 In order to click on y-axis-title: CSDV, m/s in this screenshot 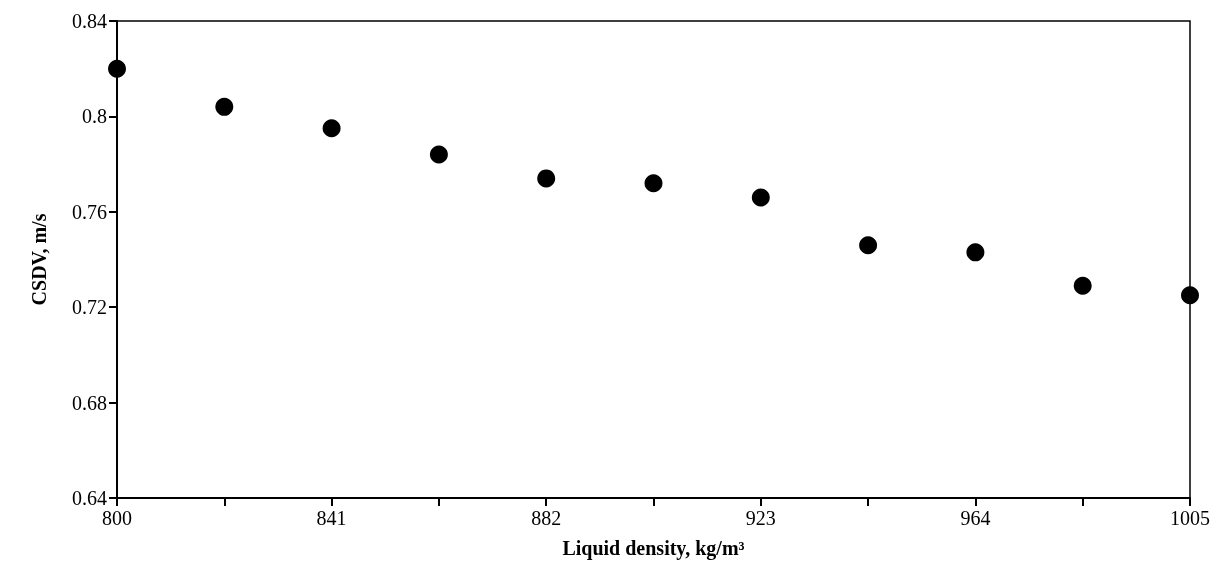, I will do `click(39, 259)`.